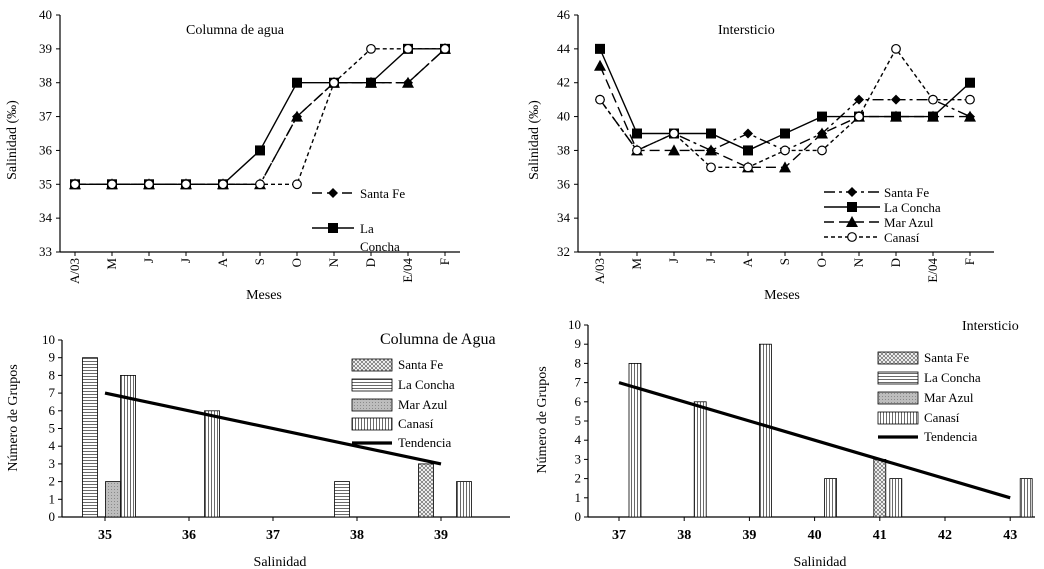  Describe the element at coordinates (444, 261) in the screenshot. I see `c1-x-tick-label-10: F` at that location.